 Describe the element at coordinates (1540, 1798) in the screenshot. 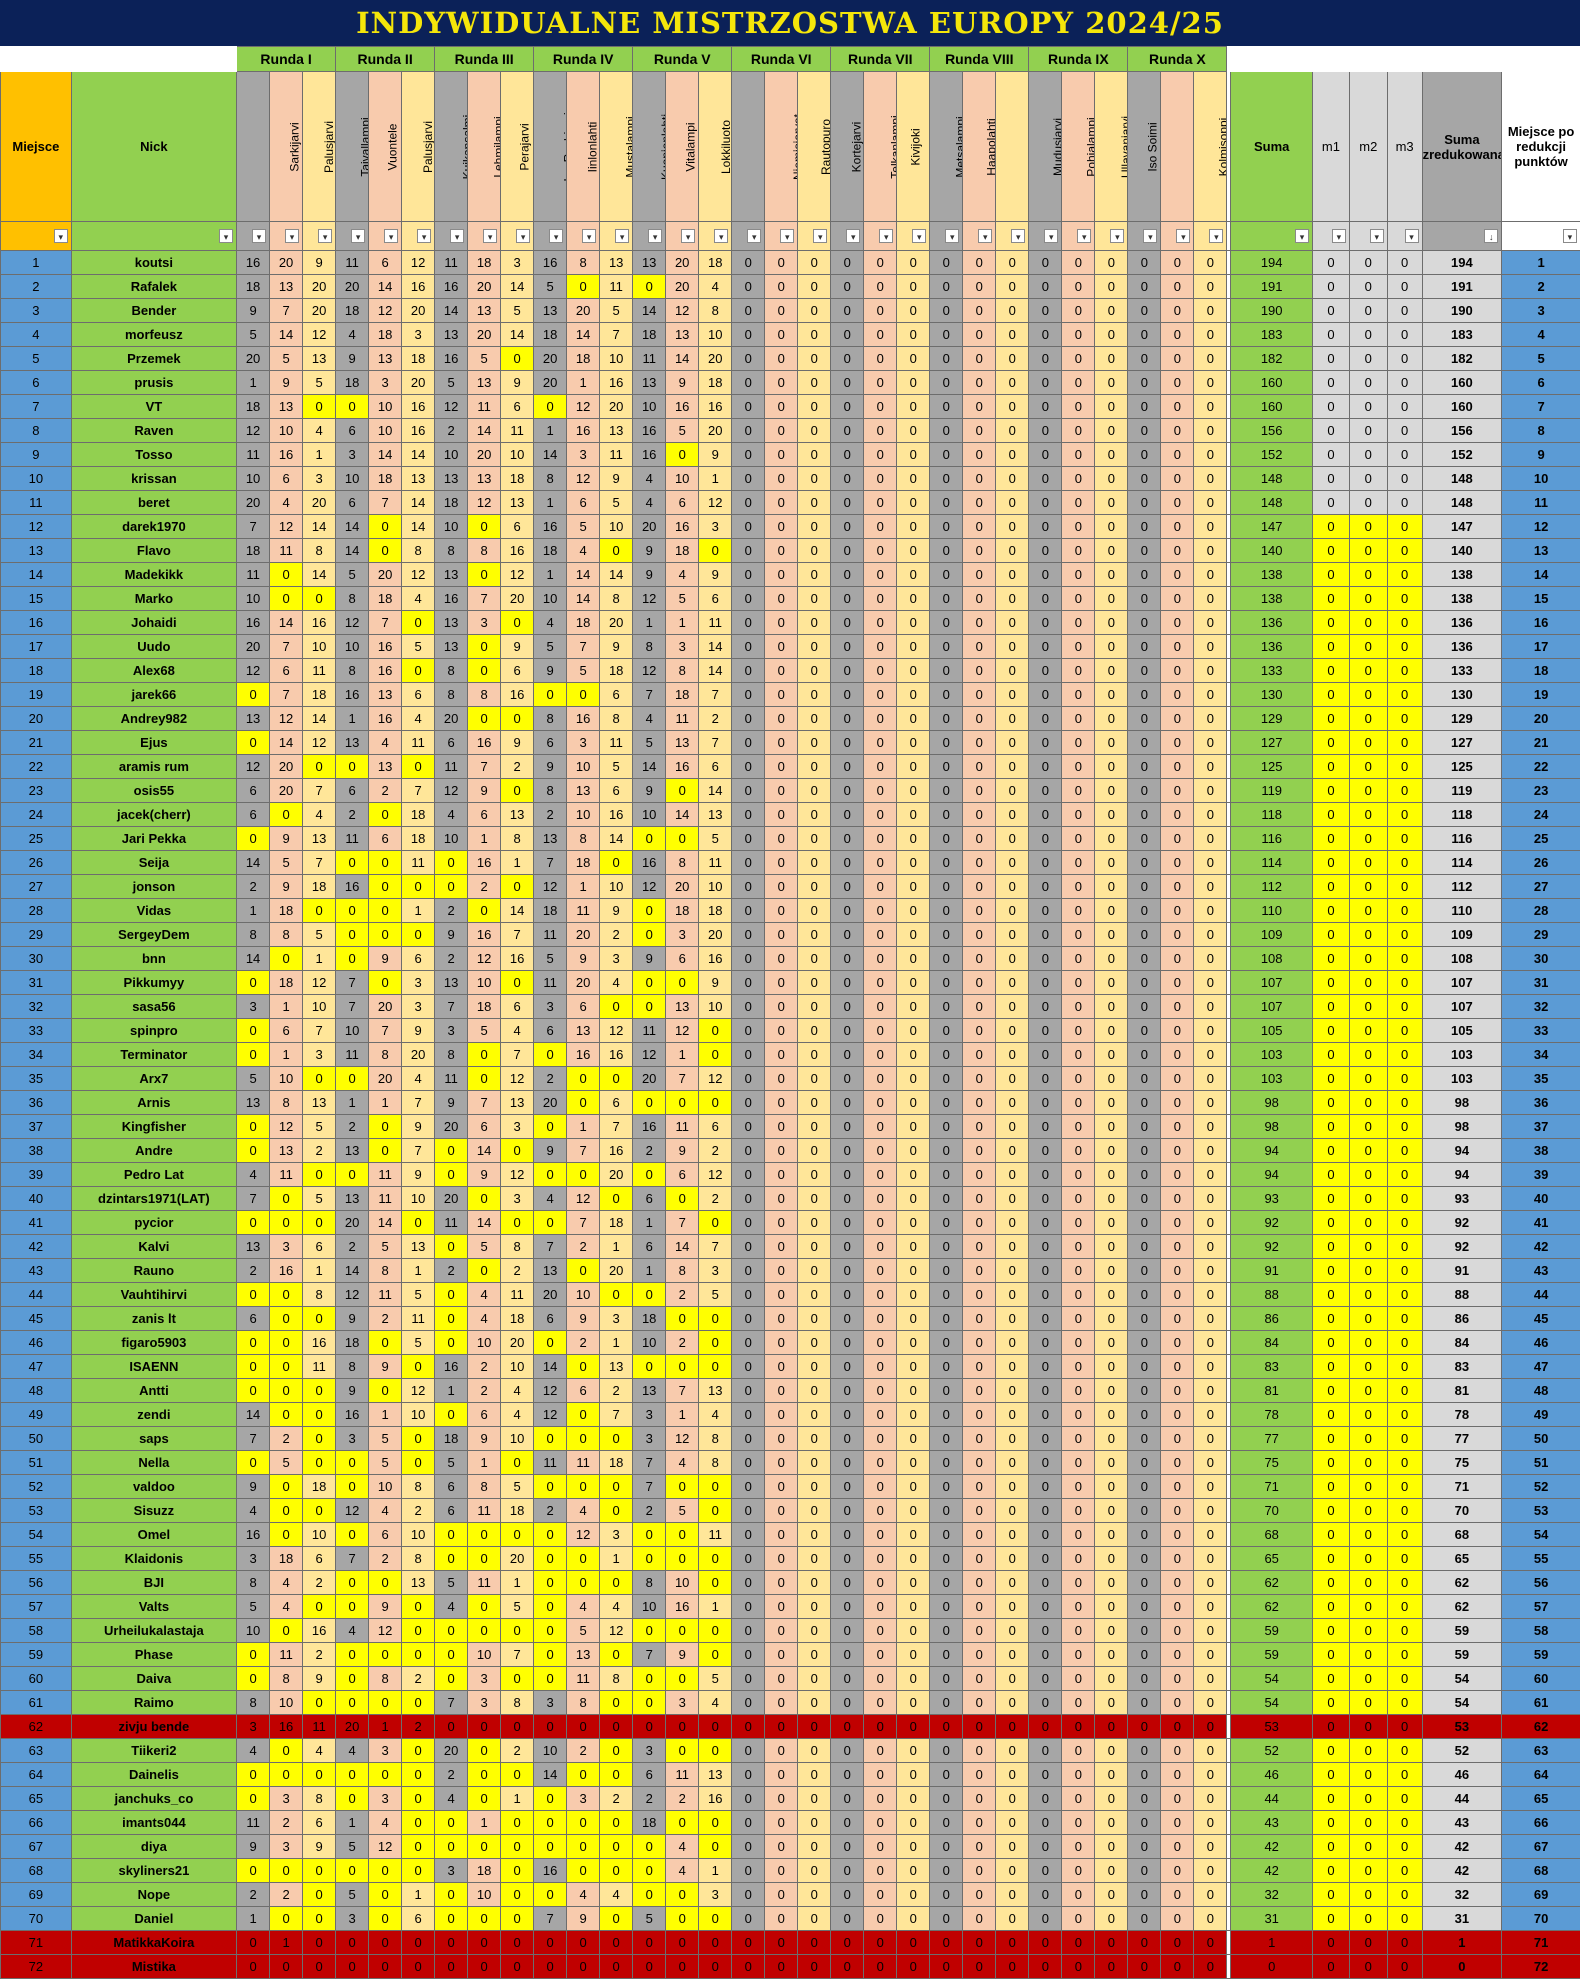

I see `miejsce-po-cell: 65` at that location.